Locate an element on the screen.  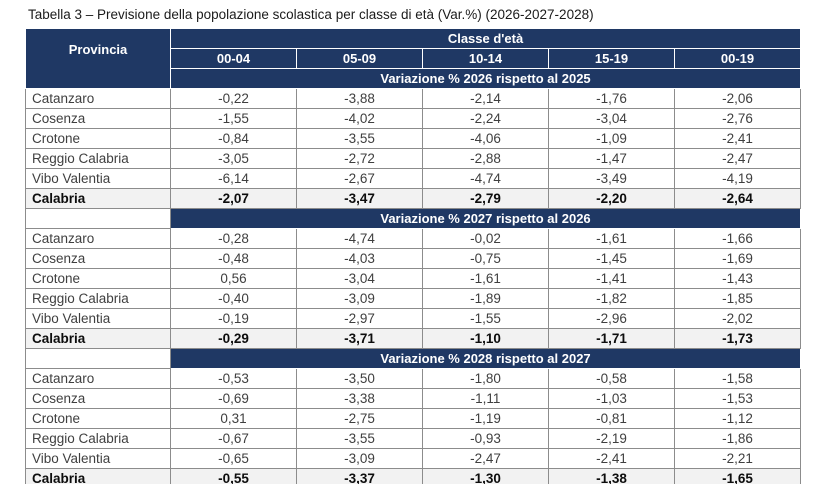
empty-cell is located at coordinates (98, 358).